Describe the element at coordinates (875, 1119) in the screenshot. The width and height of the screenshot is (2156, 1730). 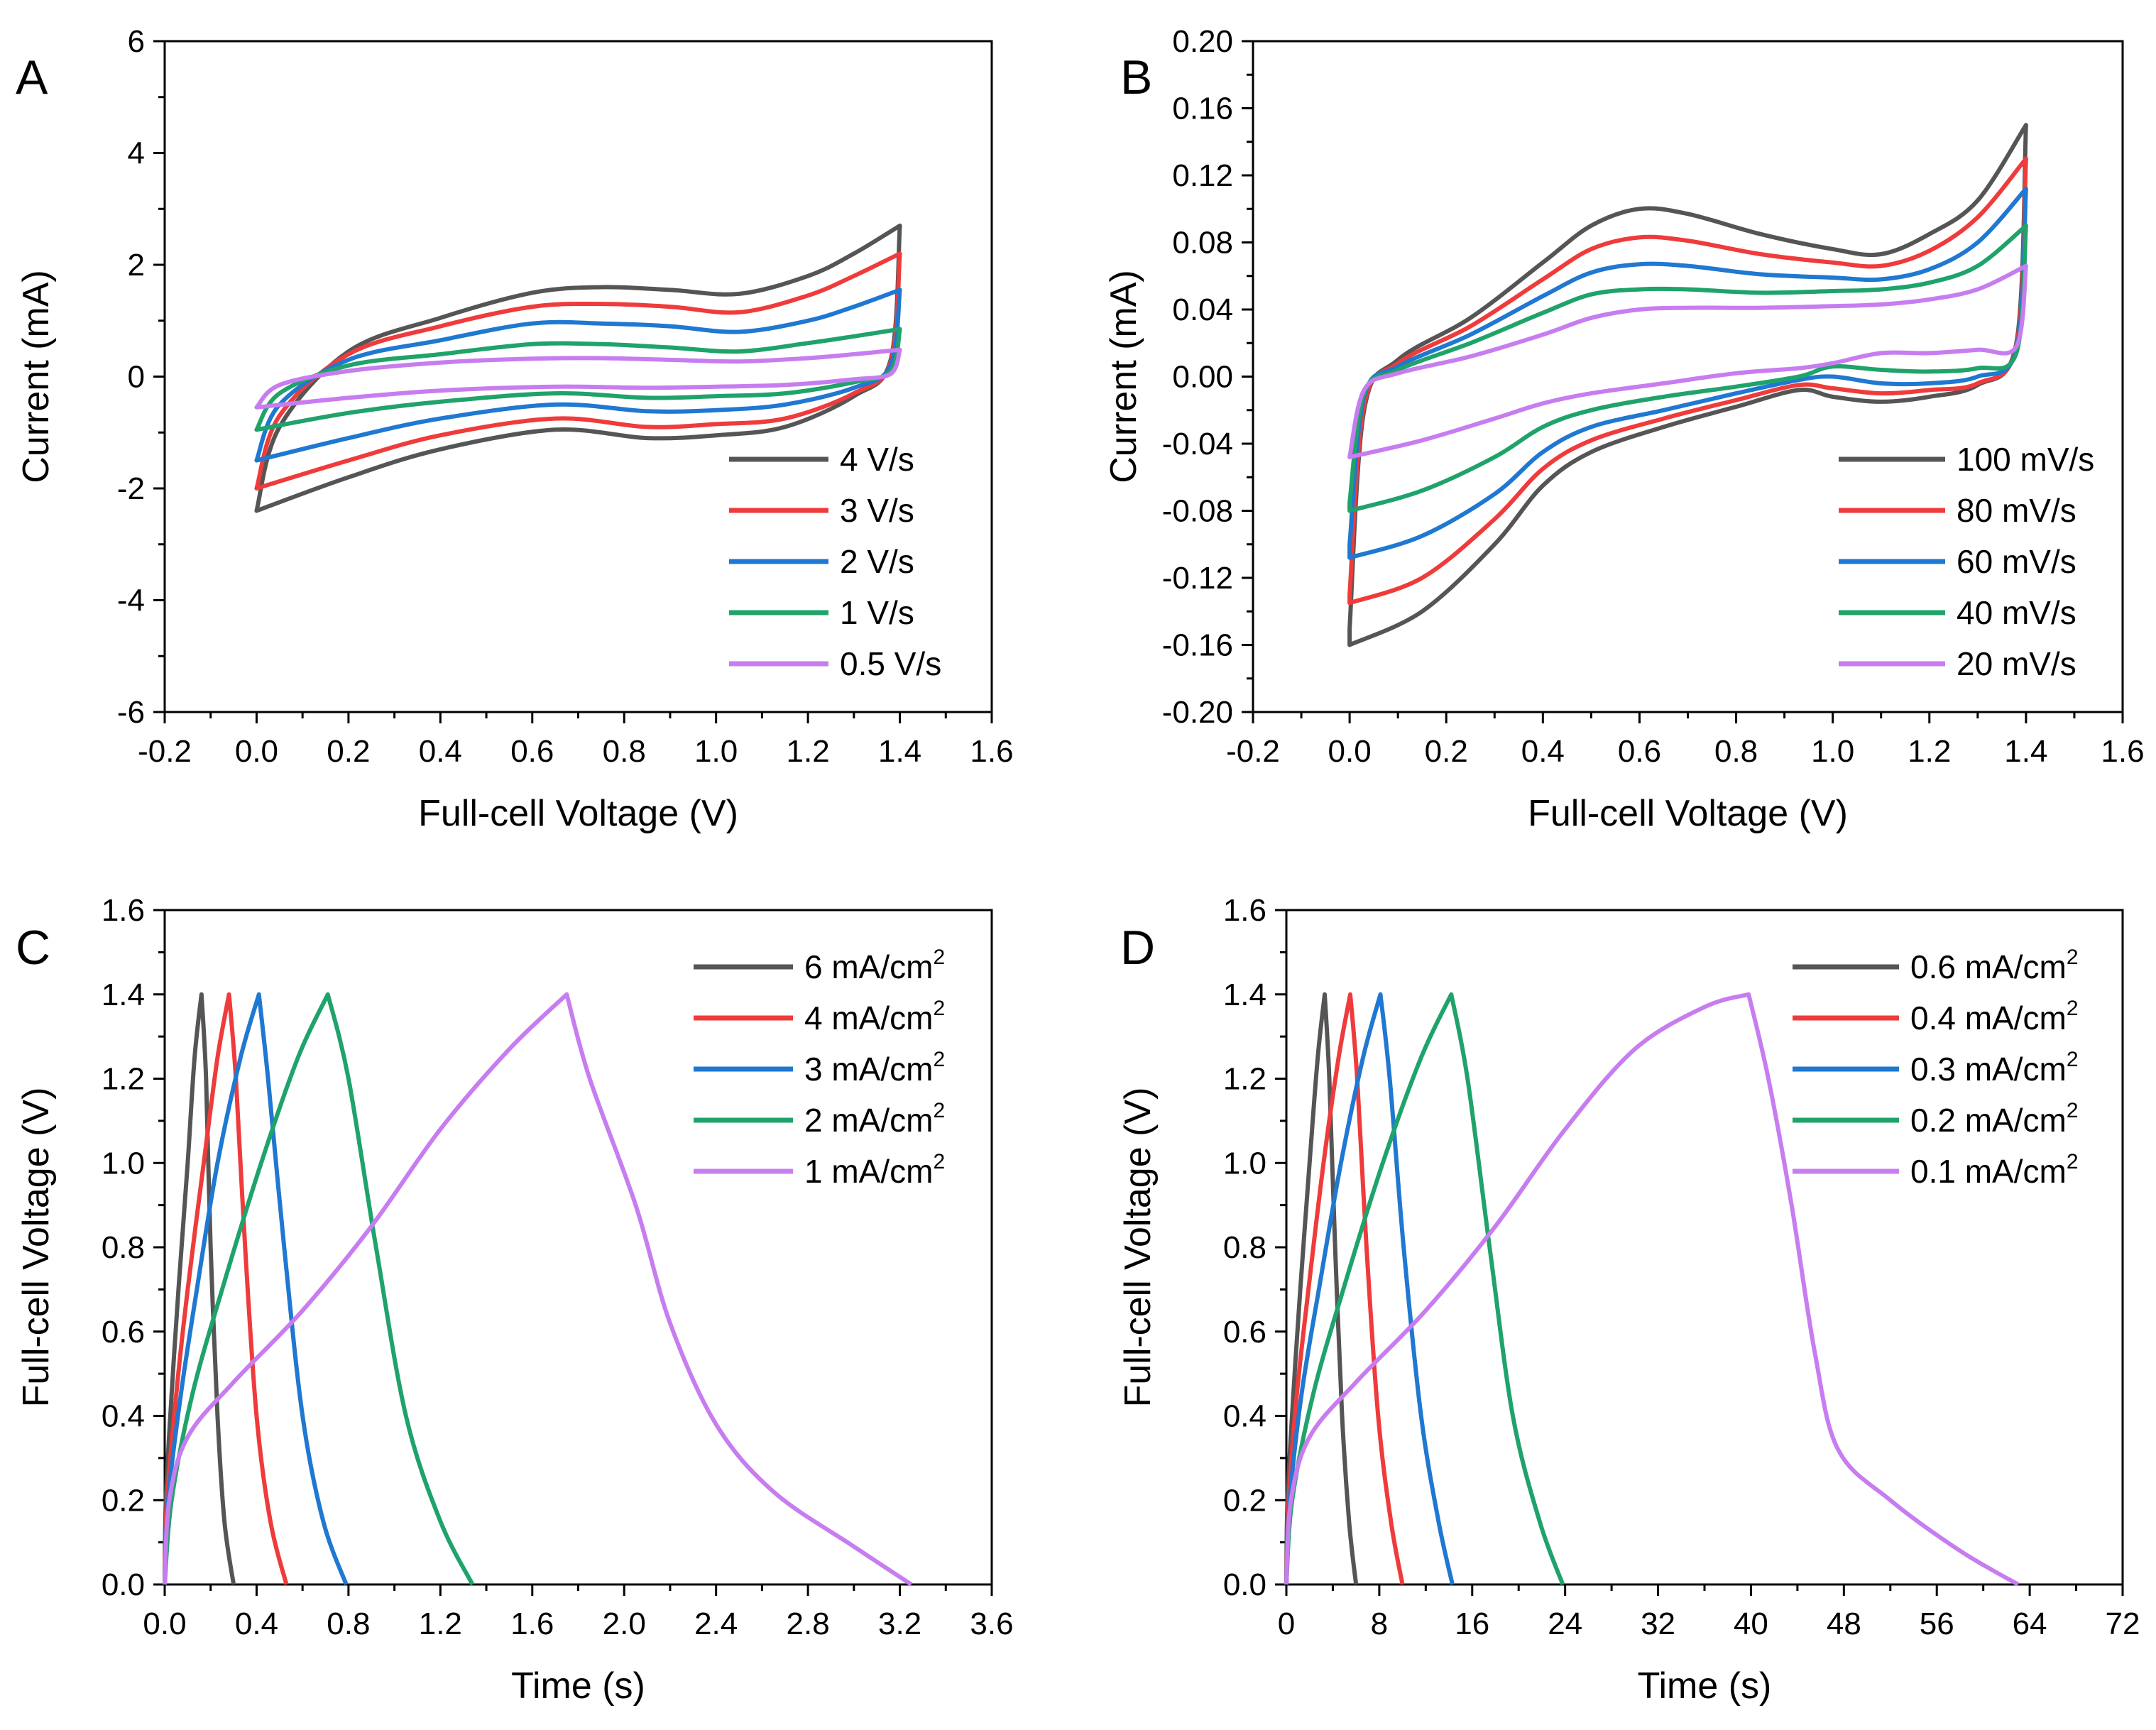
I see `panel-c-legend-label-4: 2 mA/cm2` at that location.